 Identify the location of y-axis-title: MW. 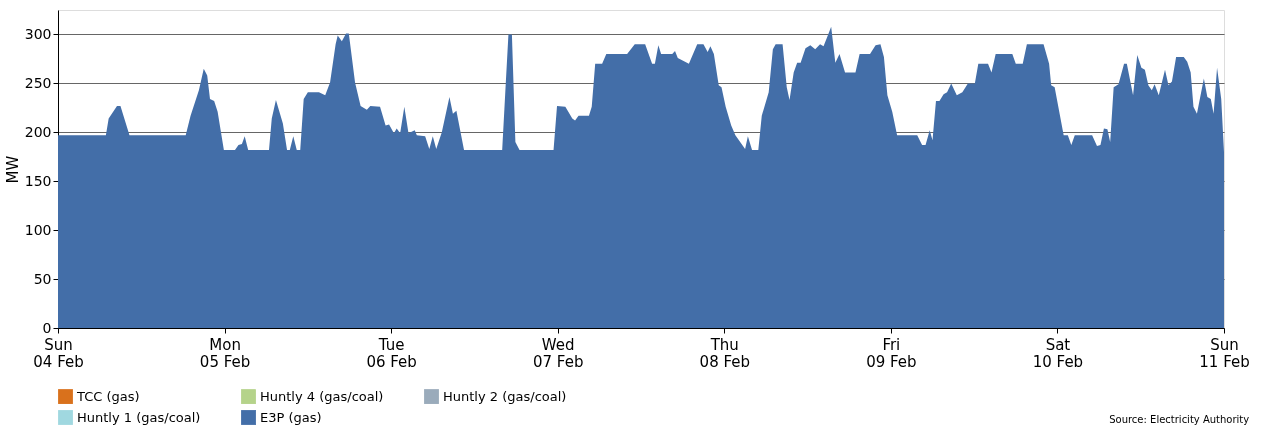
(12, 169).